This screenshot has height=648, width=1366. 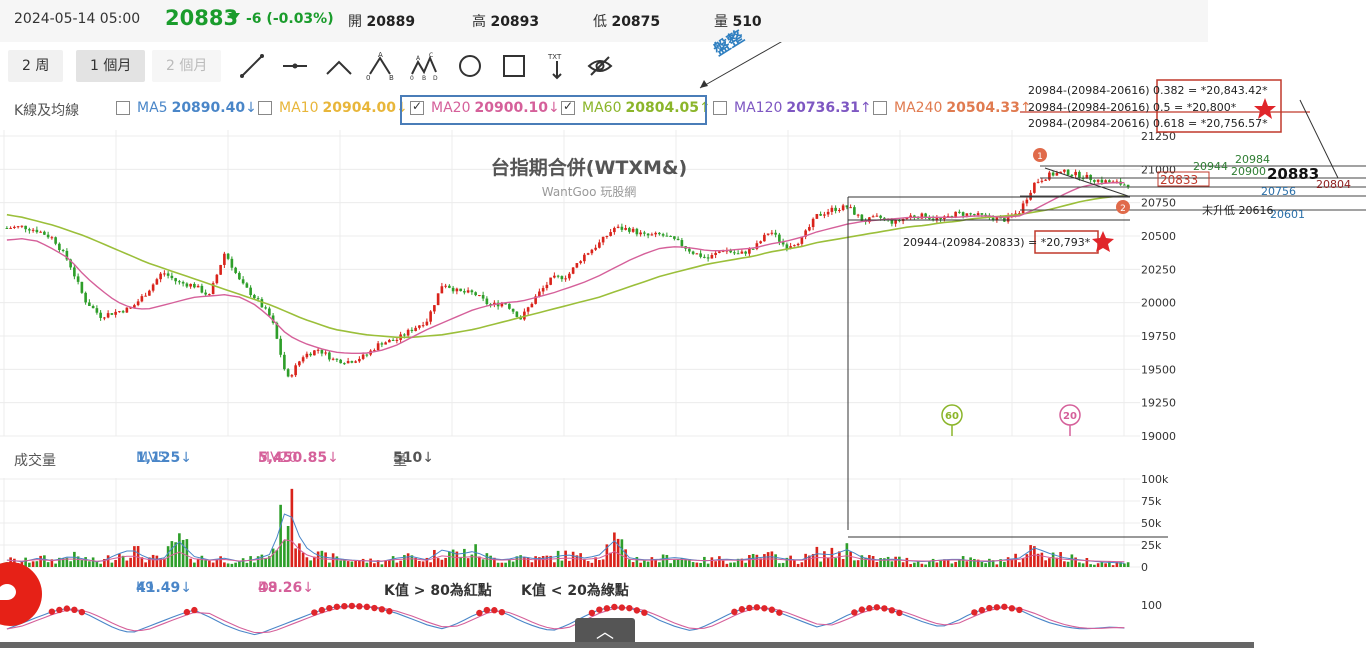 What do you see at coordinates (662, 108) in the screenshot?
I see `ma-value: 20804.05` at bounding box center [662, 108].